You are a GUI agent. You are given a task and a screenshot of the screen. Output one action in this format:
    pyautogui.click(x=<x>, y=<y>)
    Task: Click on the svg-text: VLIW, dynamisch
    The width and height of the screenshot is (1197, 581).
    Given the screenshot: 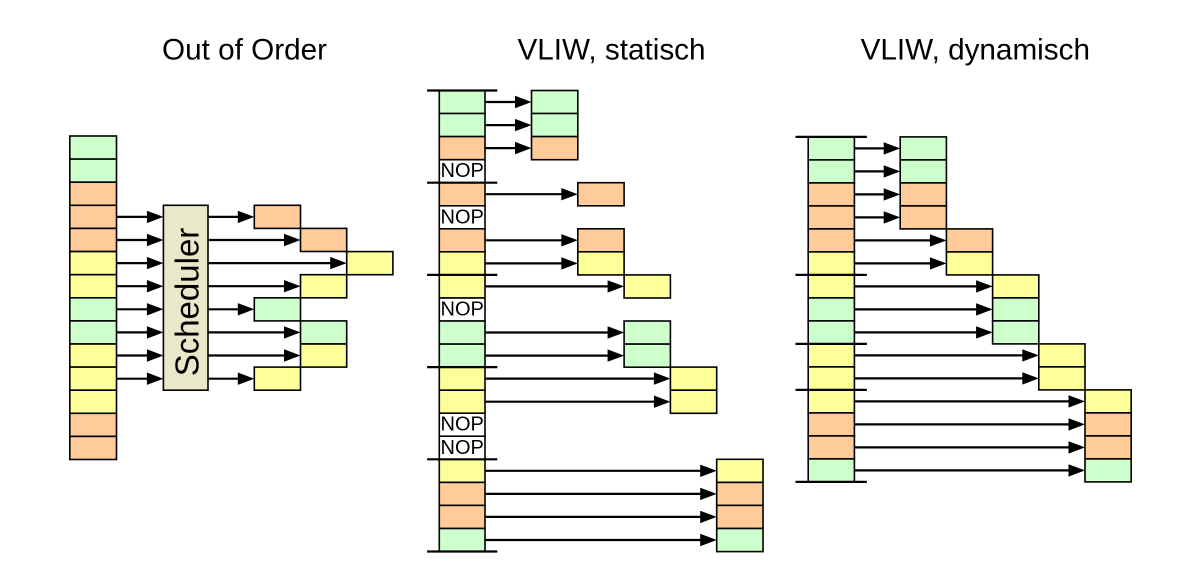 What is the action you would take?
    pyautogui.click(x=975, y=50)
    